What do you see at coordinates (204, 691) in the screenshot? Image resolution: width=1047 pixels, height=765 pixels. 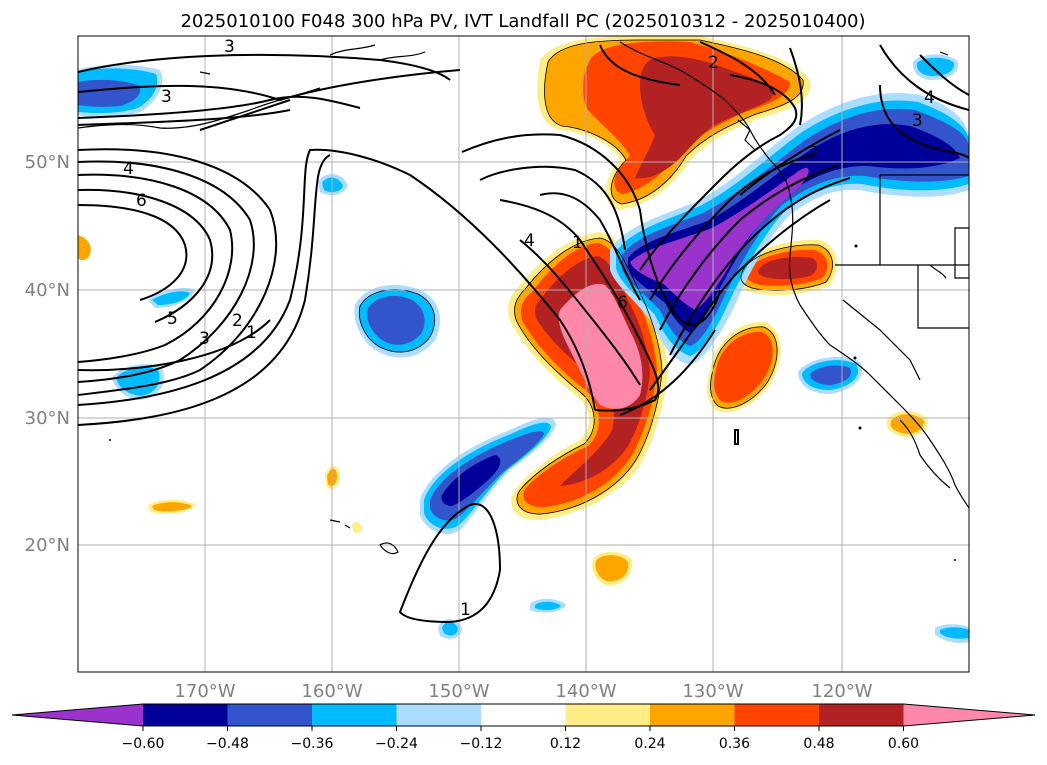 I see `longitude-tick-label: 170°W` at bounding box center [204, 691].